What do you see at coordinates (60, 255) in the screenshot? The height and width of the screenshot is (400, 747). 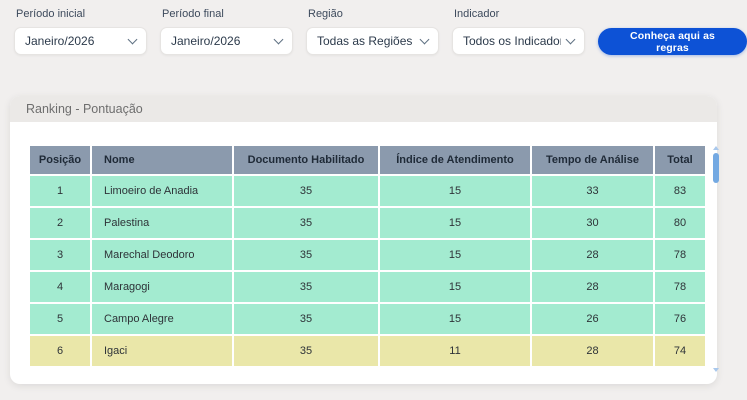 I see `cell-position: 3` at bounding box center [60, 255].